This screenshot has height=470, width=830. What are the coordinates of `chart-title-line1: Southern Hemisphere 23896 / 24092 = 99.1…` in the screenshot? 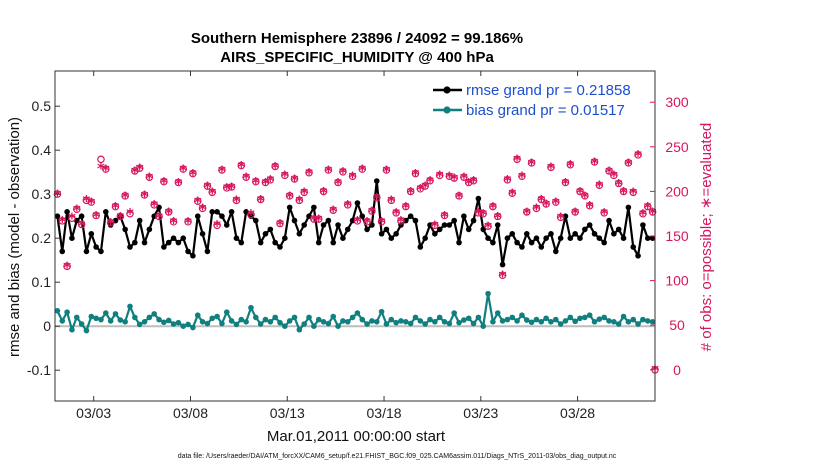 It's located at (357, 38).